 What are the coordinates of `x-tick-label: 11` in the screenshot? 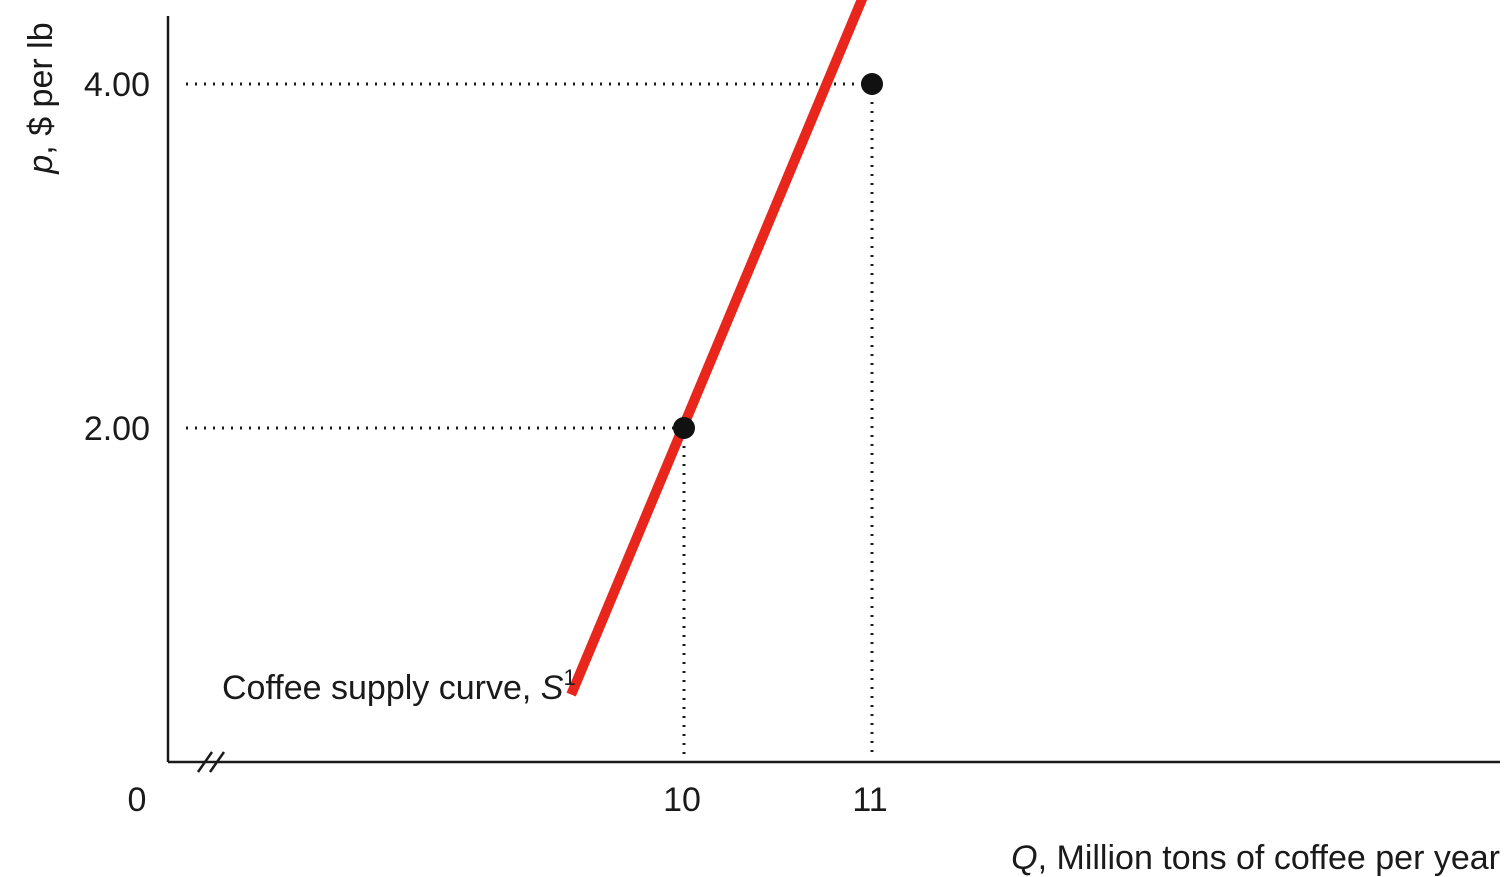 It's located at (869, 800).